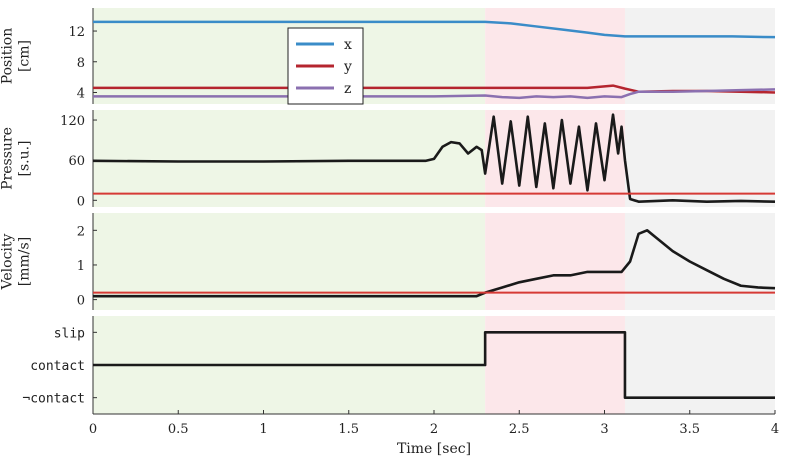 This screenshot has width=785, height=465. I want to click on x-tick-label: 1, so click(263, 429).